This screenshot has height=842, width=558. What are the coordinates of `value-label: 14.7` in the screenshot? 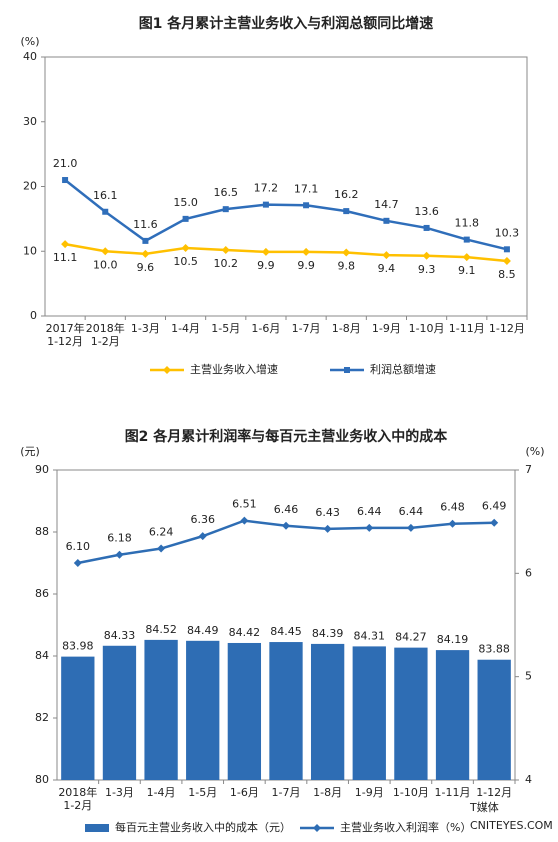 It's located at (386, 204).